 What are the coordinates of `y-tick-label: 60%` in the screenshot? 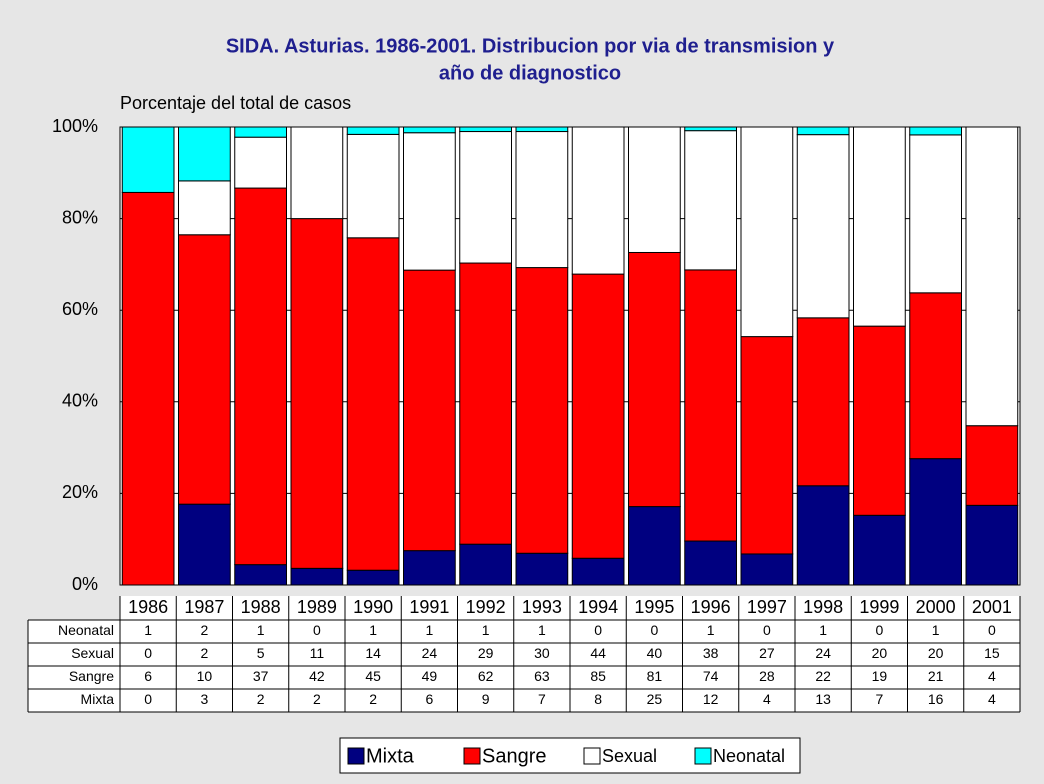 It's located at (80, 309).